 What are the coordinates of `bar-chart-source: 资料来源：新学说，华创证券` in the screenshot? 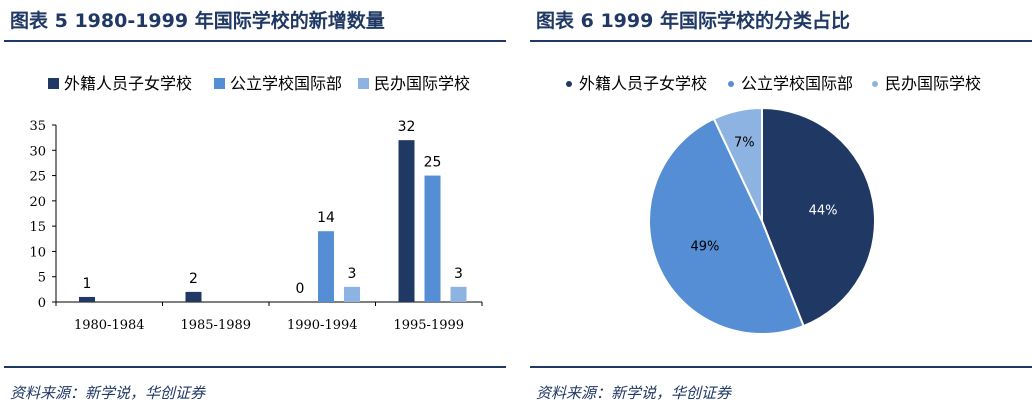 It's located at (108, 393).